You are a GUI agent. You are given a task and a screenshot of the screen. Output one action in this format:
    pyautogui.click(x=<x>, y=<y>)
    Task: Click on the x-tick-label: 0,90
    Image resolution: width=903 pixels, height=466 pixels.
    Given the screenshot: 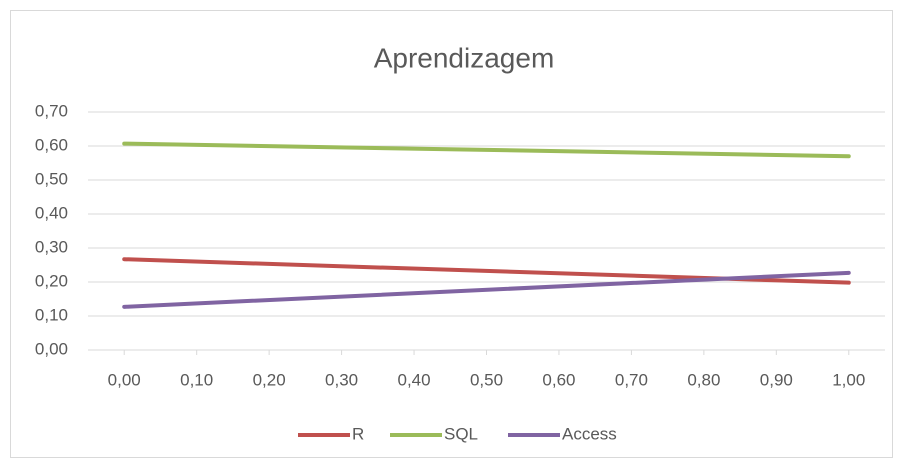 What is the action you would take?
    pyautogui.click(x=776, y=379)
    